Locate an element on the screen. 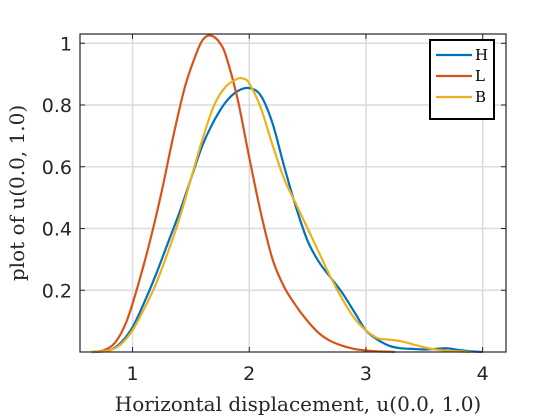 The image size is (560, 420). y-tick-label: 0.6 is located at coordinates (57, 168).